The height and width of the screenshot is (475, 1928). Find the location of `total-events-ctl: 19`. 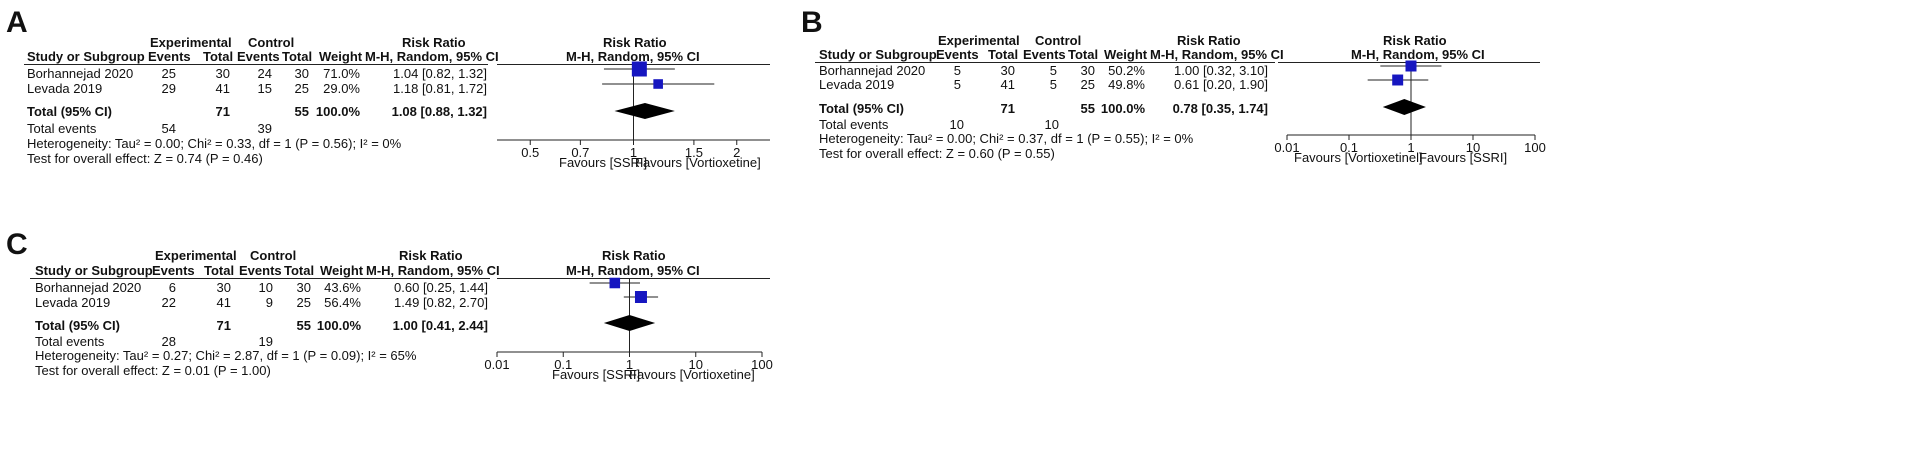

total-events-ctl: 19 is located at coordinates (265, 341).